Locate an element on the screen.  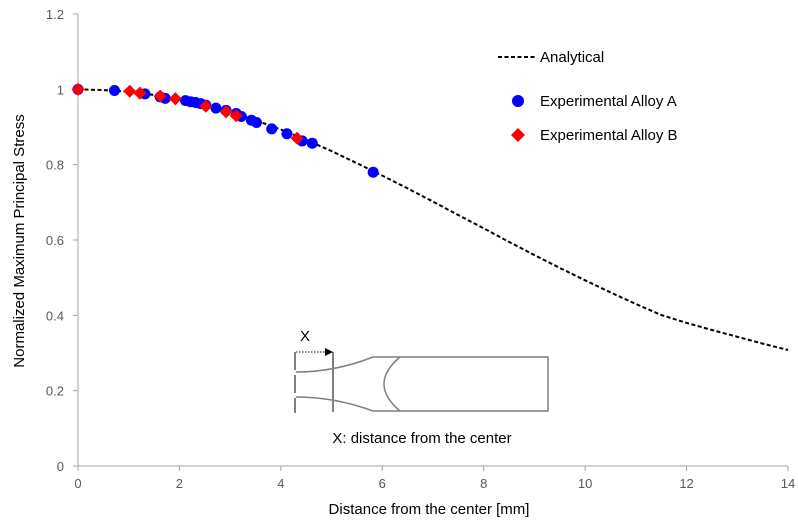
y-tick-label: 0 is located at coordinates (60, 466).